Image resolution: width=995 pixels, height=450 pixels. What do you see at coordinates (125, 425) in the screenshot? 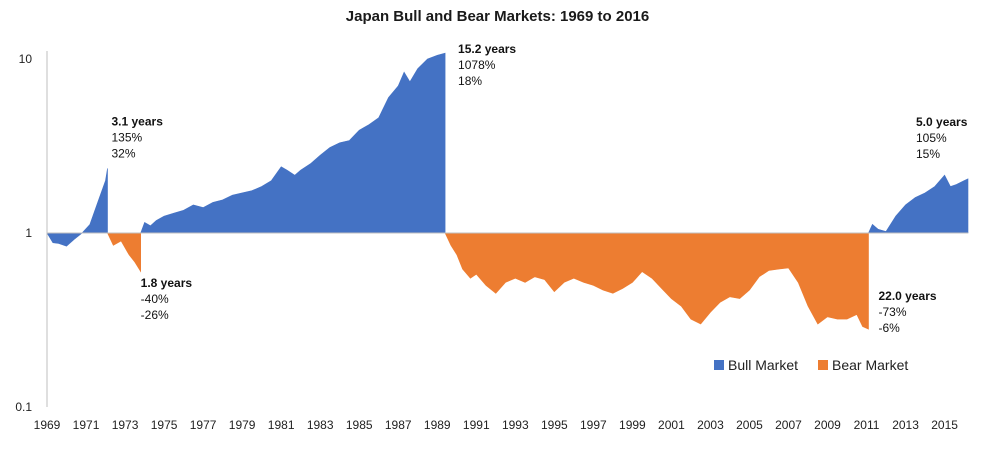
I see `x-tick-label: 1973` at bounding box center [125, 425].